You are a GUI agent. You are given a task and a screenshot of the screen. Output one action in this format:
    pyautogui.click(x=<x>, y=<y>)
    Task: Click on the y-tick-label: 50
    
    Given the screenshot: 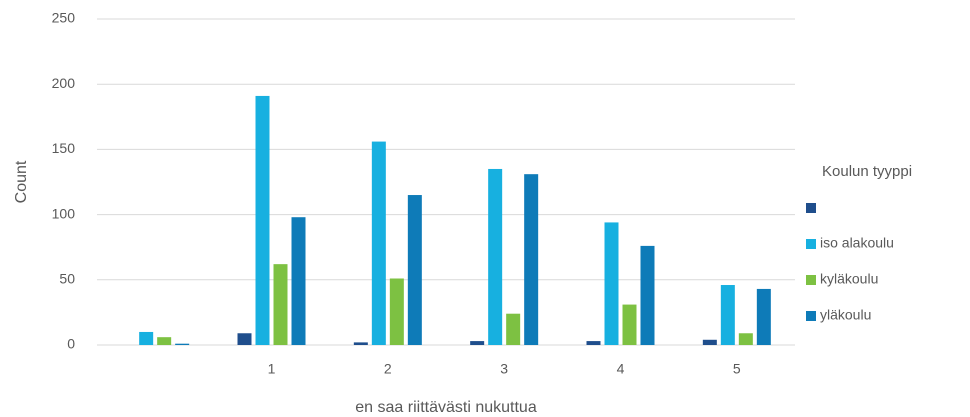 What is the action you would take?
    pyautogui.click(x=67, y=279)
    